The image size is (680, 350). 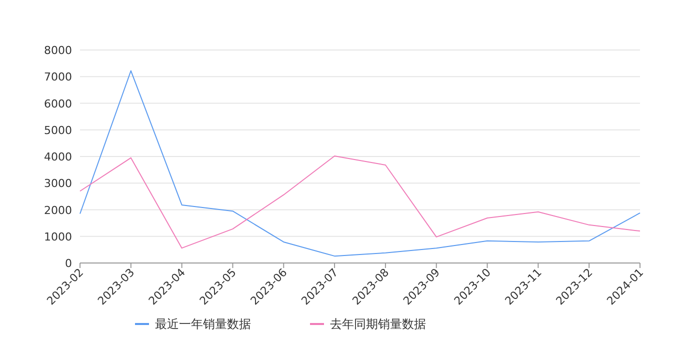 What do you see at coordinates (58, 237) in the screenshot?
I see `y-tick-label: 1000` at bounding box center [58, 237].